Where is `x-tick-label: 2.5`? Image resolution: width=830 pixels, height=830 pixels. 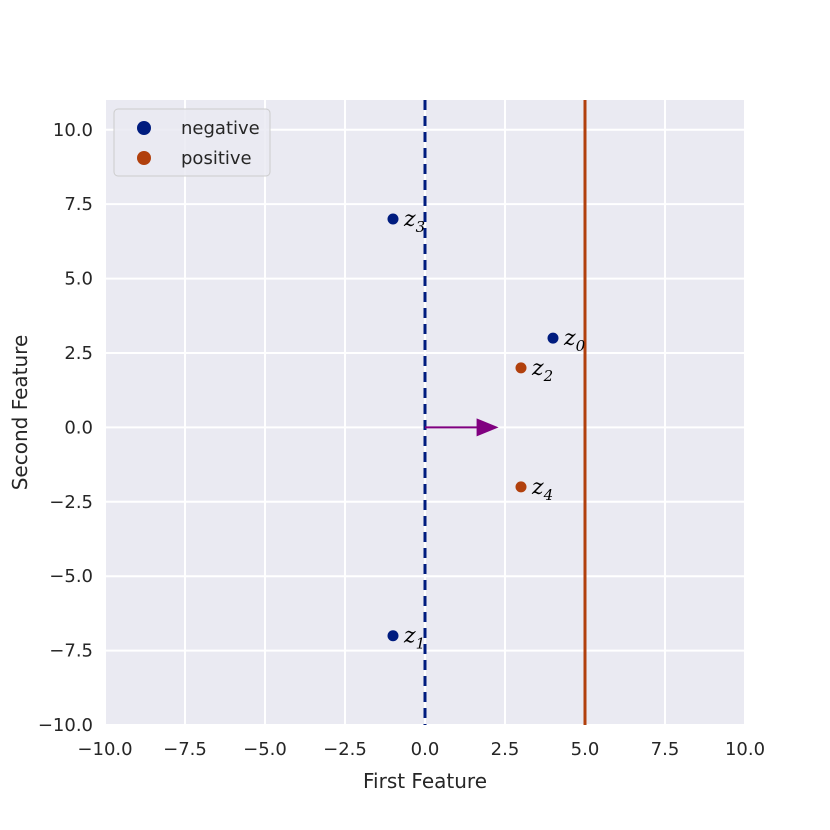
x-tick-label: 2.5 is located at coordinates (505, 749).